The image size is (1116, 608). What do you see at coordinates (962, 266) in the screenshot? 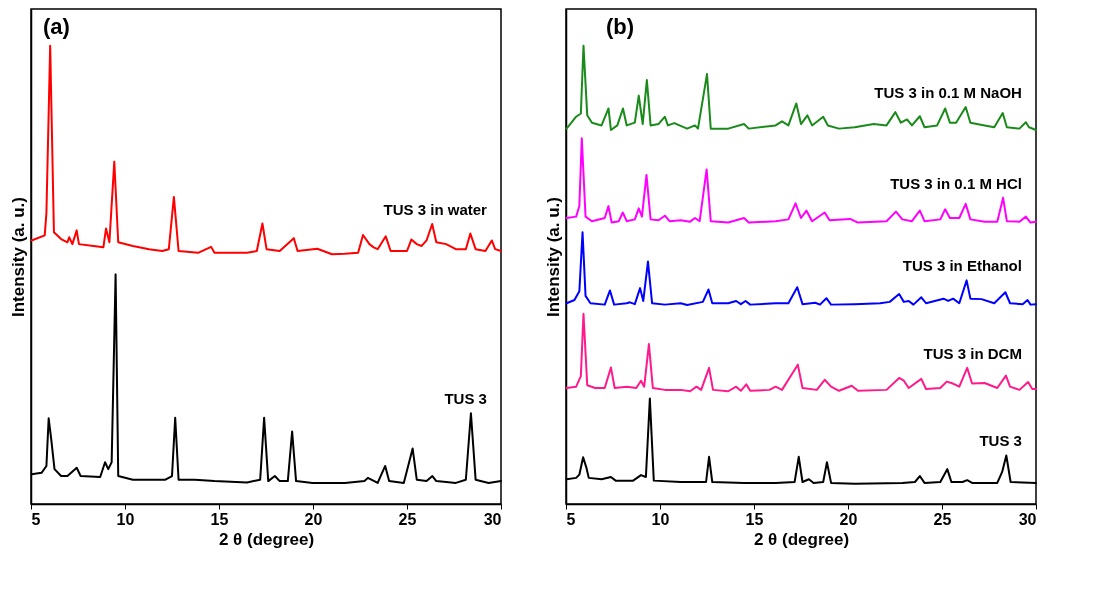
I see `series-label: TUS 3 in Ethanol` at bounding box center [962, 266].